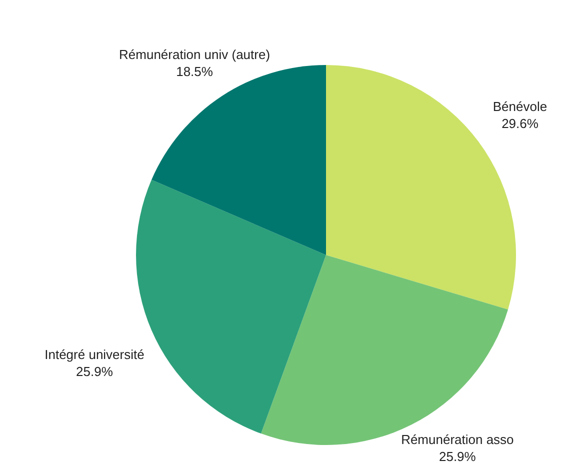 The image size is (565, 468). What do you see at coordinates (94, 354) in the screenshot?
I see `slice-label: Intégré université` at bounding box center [94, 354].